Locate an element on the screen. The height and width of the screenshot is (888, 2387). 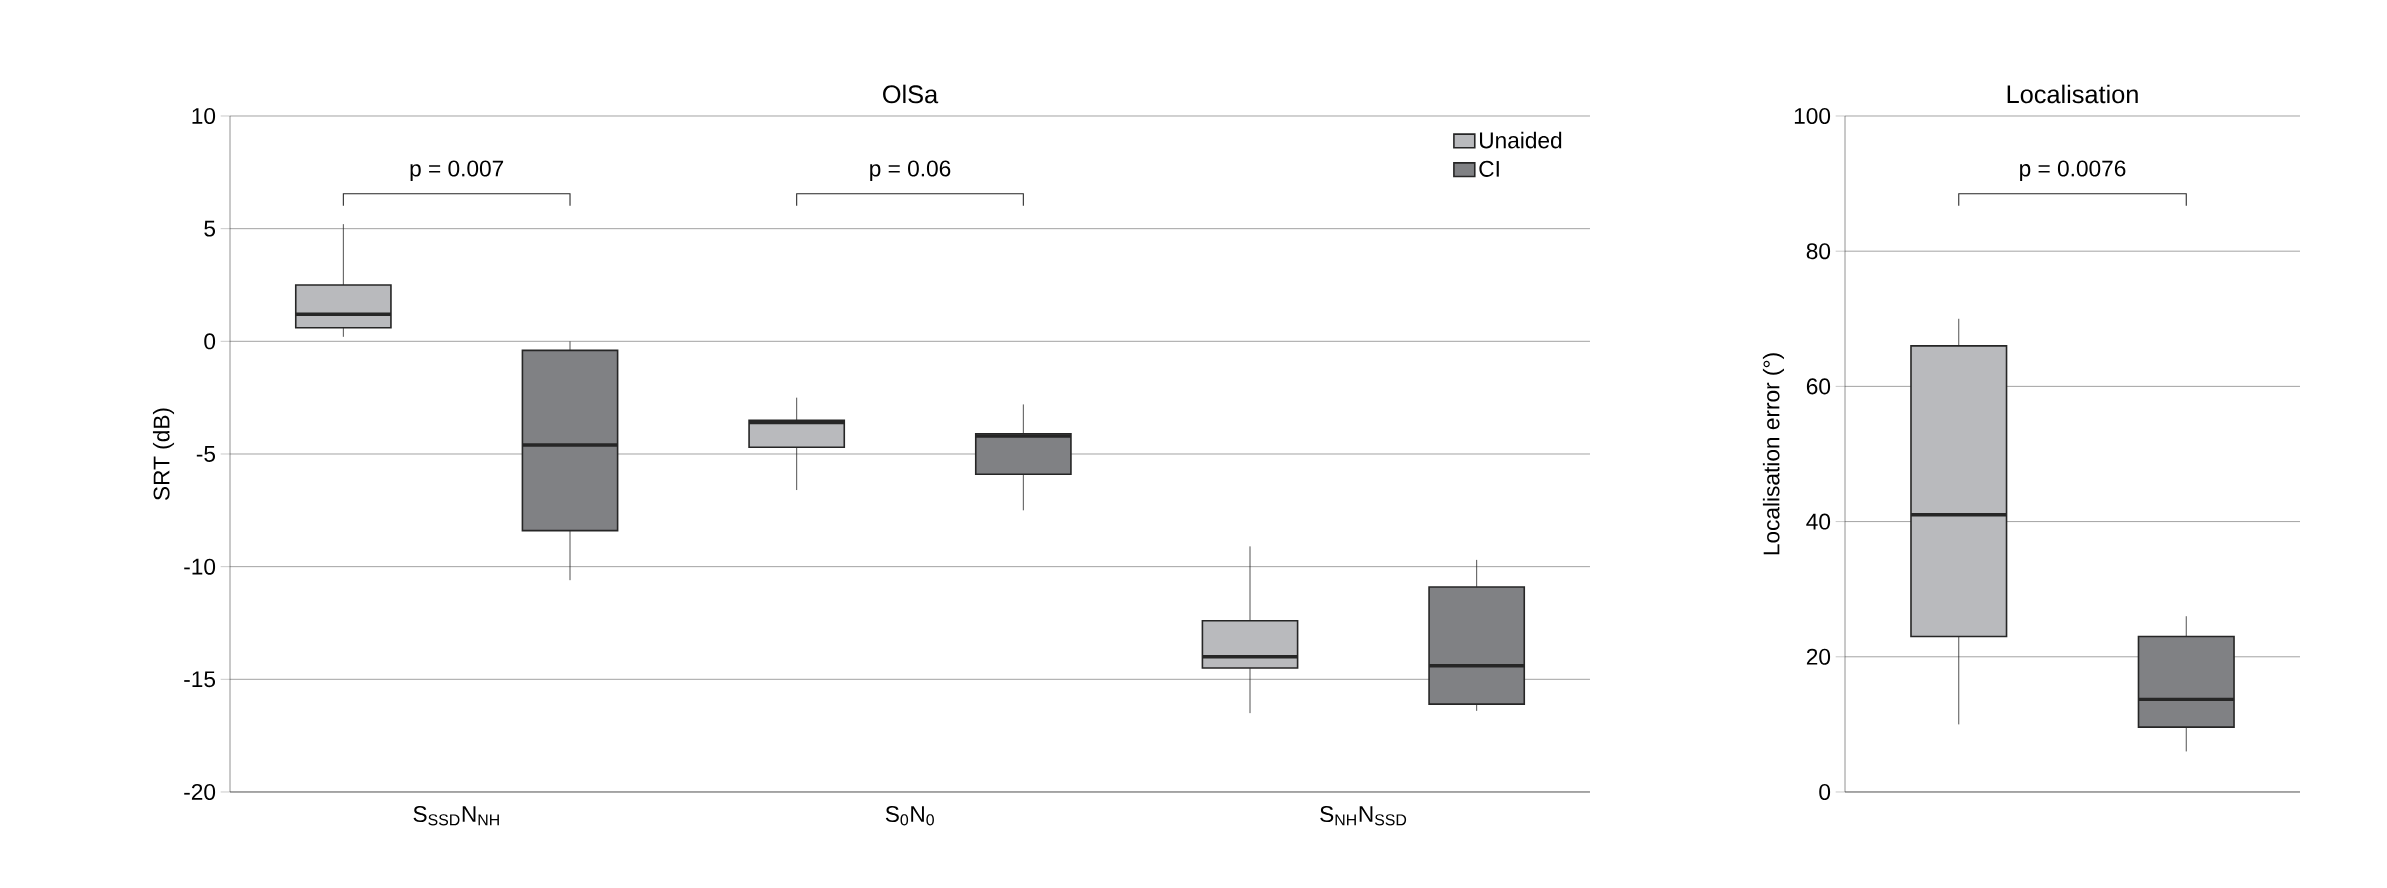
y-tick-label: 80 is located at coordinates (1818, 251).